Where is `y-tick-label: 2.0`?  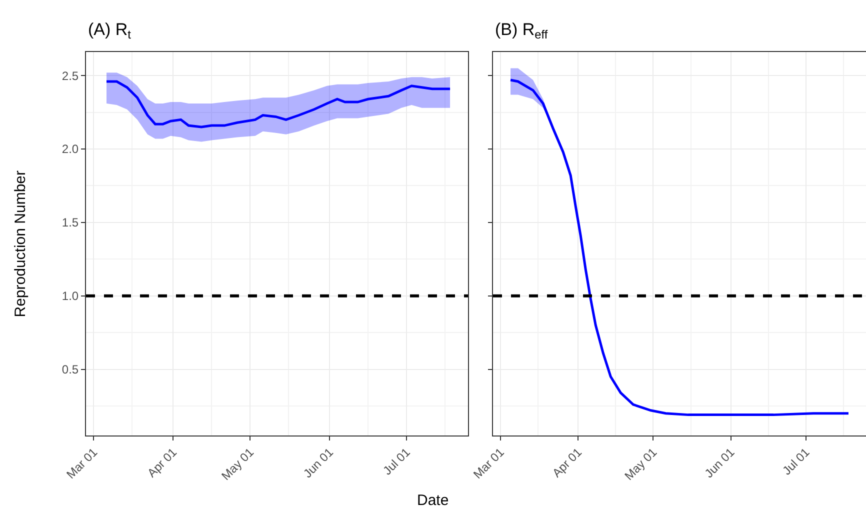 y-tick-label: 2.0 is located at coordinates (70, 149).